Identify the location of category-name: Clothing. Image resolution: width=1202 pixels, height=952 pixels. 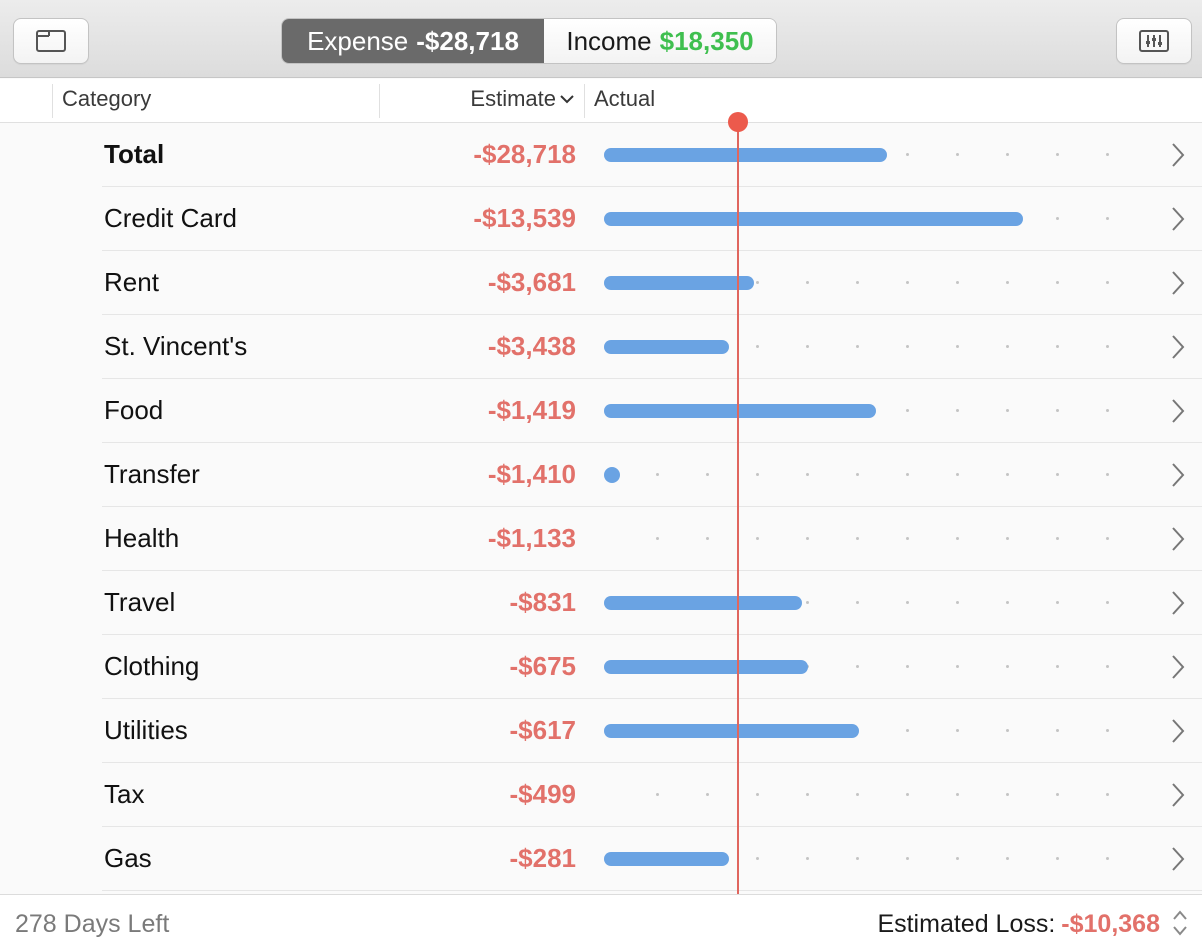
(152, 666).